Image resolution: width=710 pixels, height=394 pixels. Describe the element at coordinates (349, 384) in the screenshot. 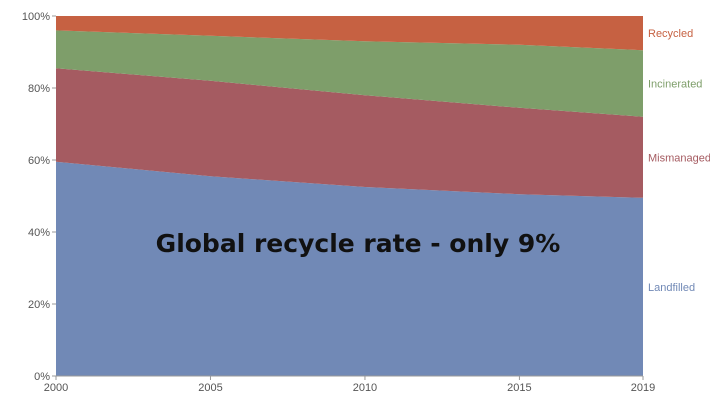

I see `x-axis: 2000 2005 2010 2015 2019` at that location.